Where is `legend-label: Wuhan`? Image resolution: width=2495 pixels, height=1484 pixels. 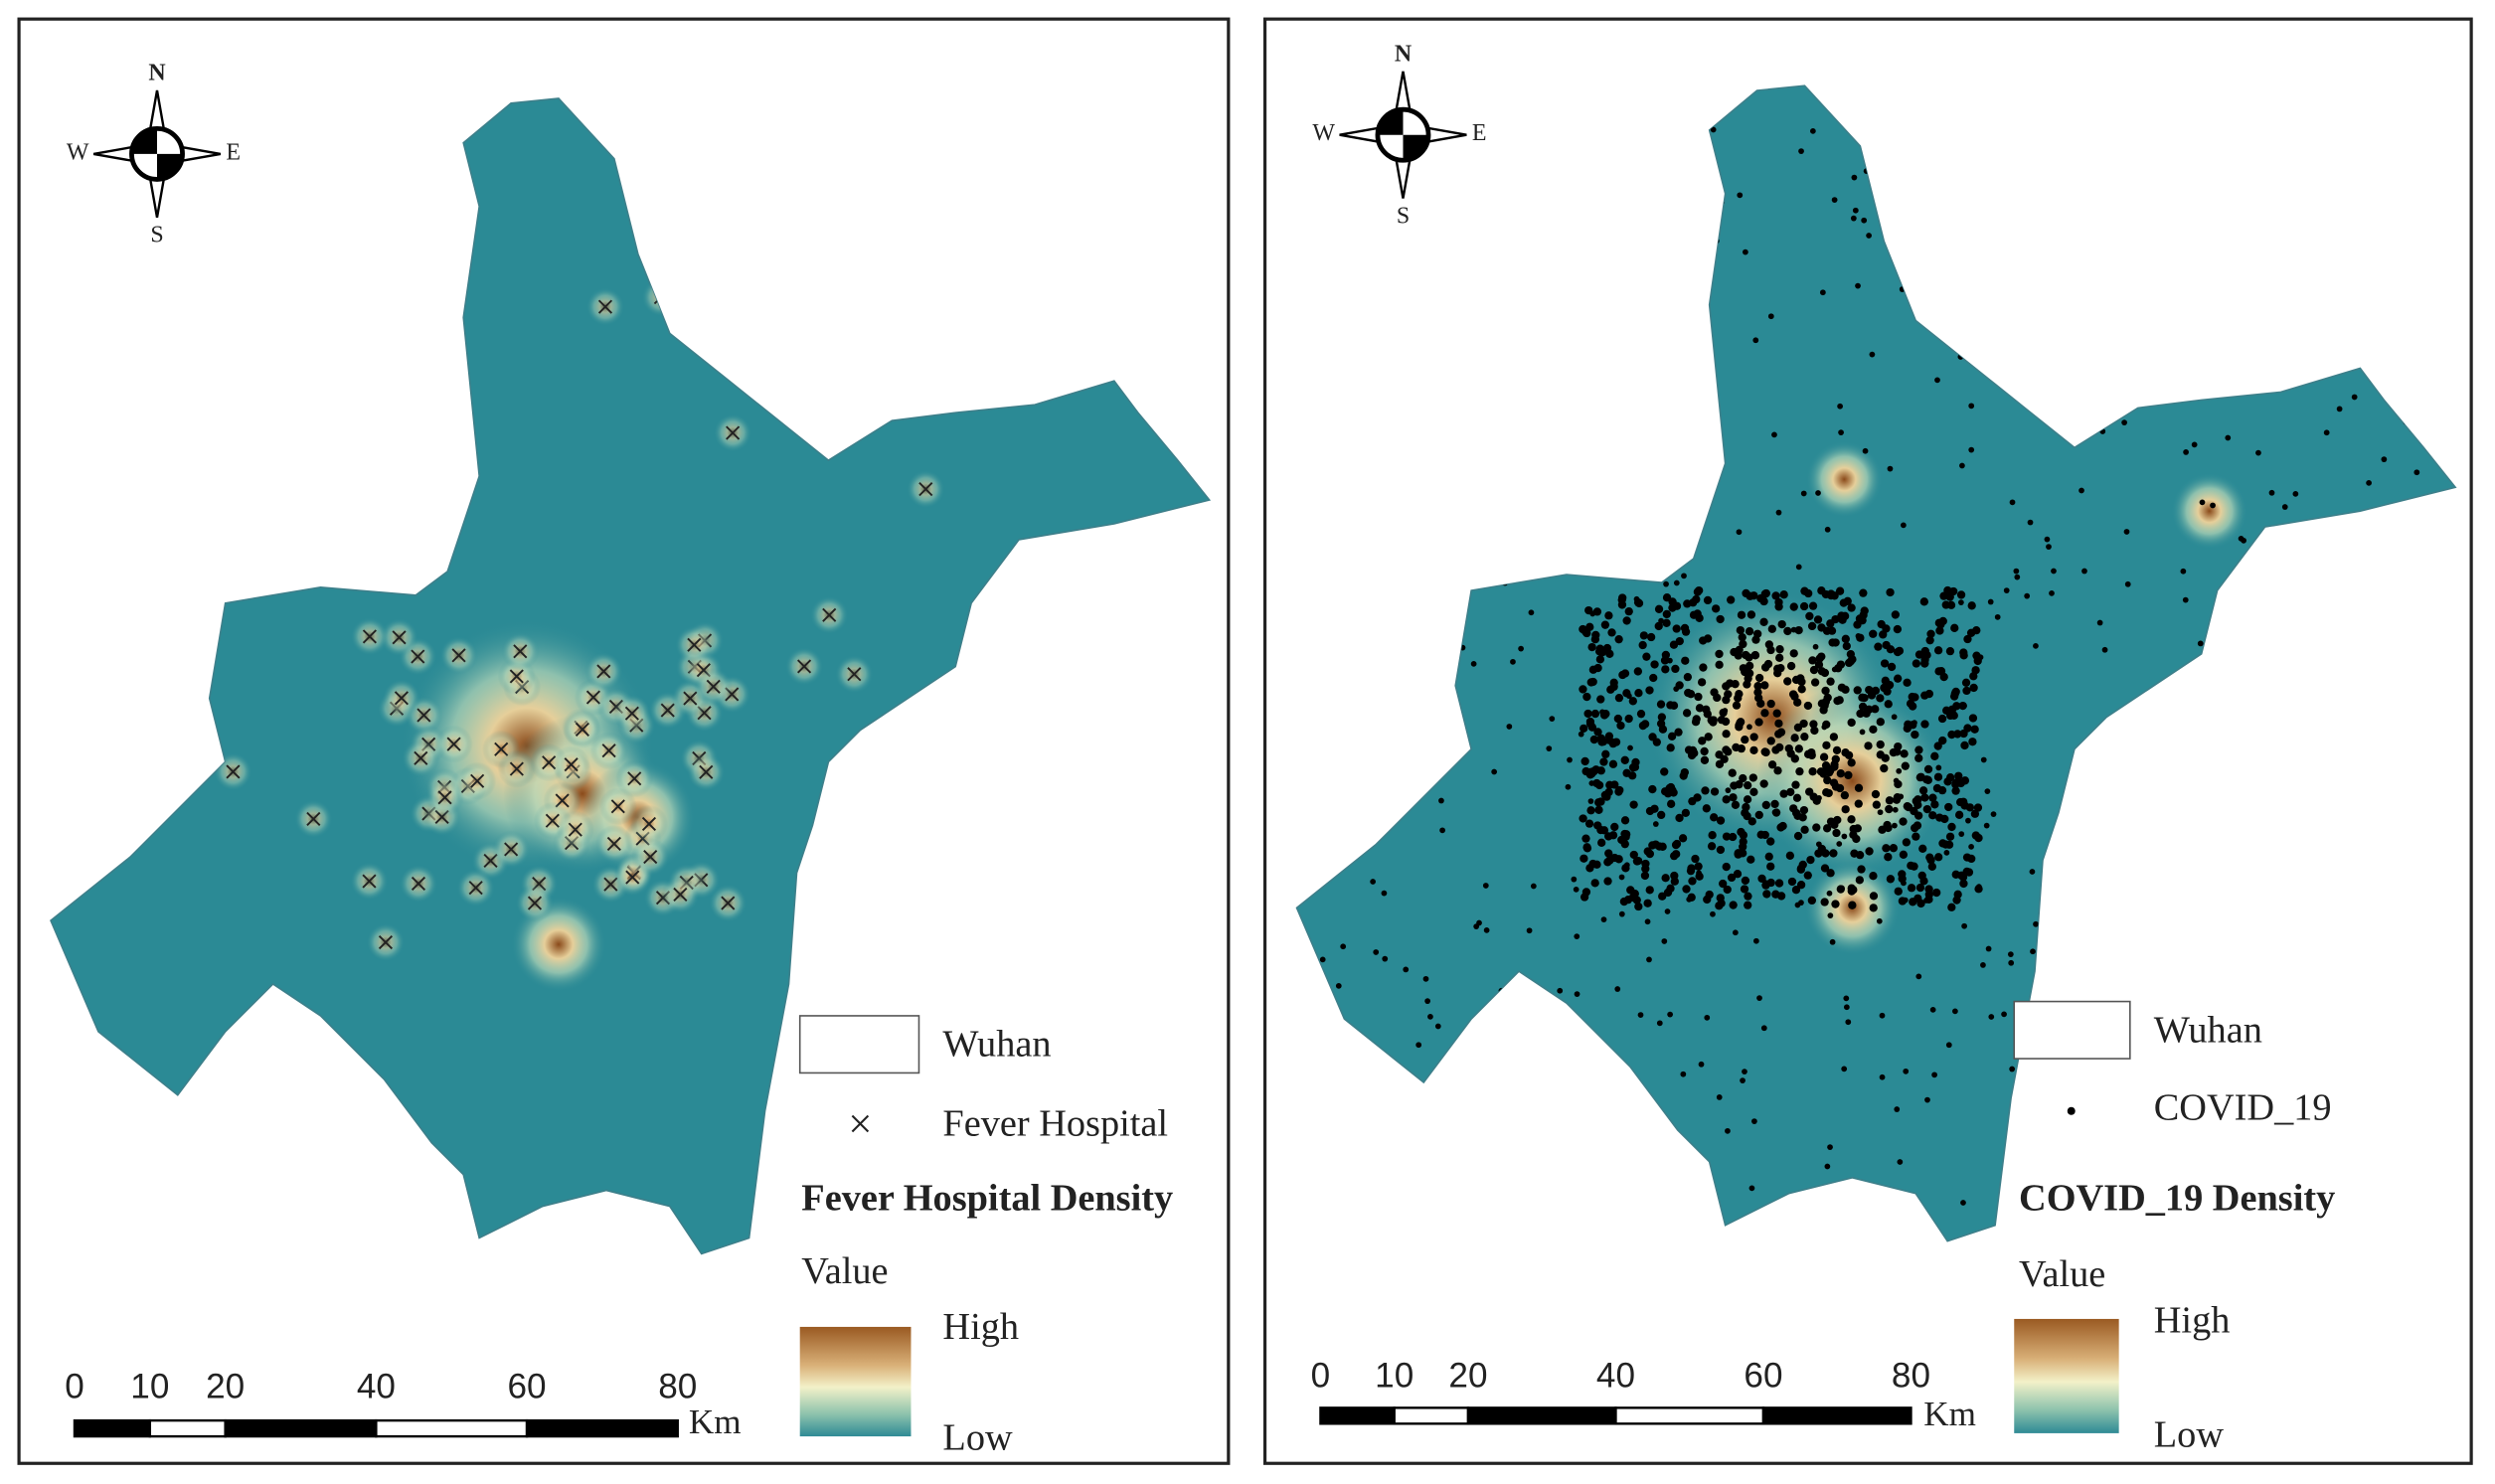
legend-label: Wuhan is located at coordinates (996, 1045).